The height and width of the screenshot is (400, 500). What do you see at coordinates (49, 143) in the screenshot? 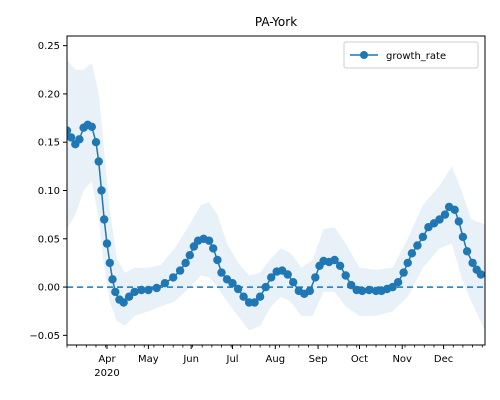
I see `y-tick-label: 0.15` at bounding box center [49, 143].